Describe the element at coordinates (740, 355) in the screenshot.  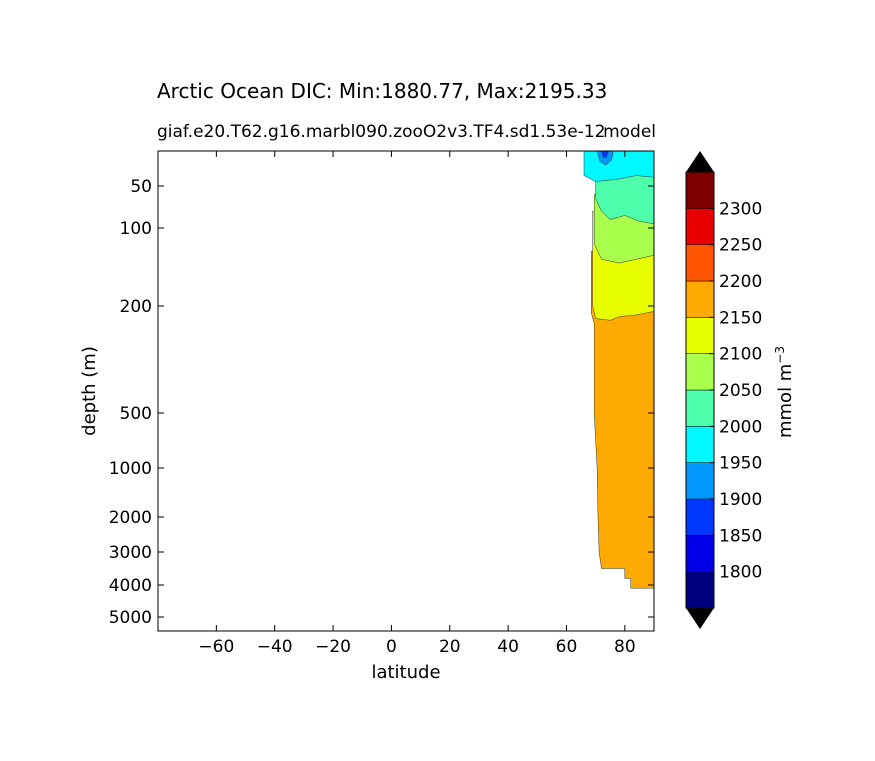
I see `colorbar-tick-label: 2100` at that location.